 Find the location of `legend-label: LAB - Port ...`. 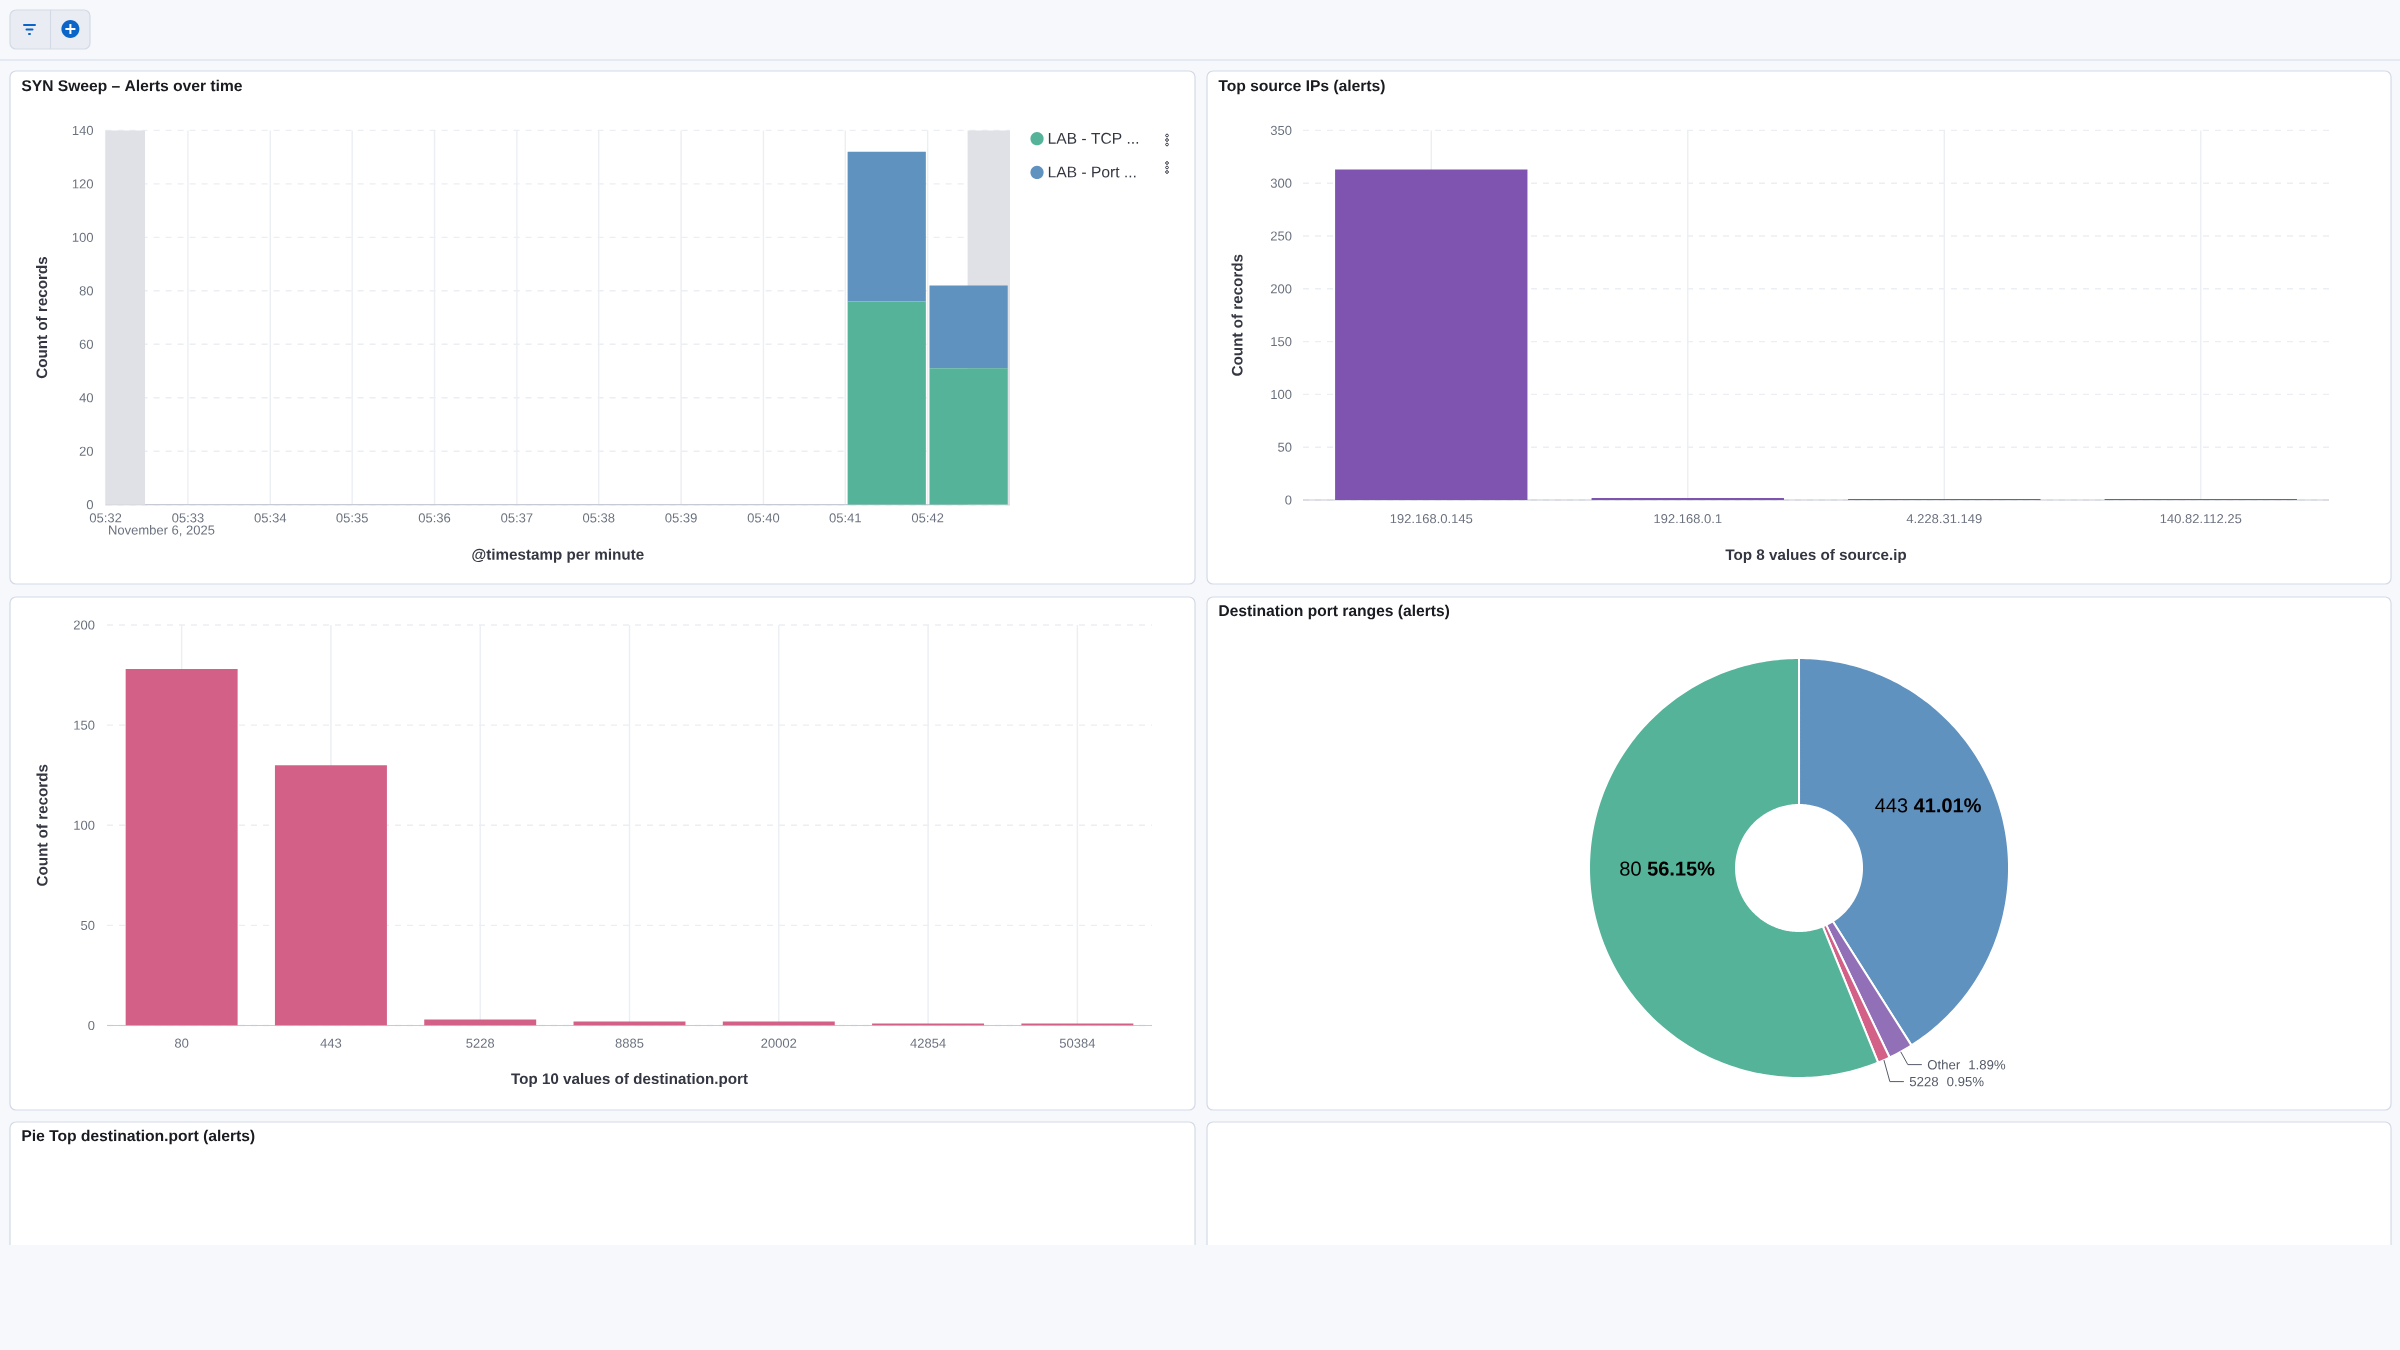

legend-label: LAB - Port ... is located at coordinates (1092, 172).